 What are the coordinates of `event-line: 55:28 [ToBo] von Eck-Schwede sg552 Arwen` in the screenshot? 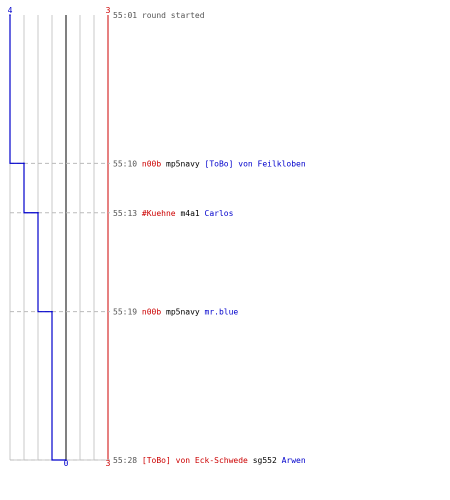 It's located at (209, 460).